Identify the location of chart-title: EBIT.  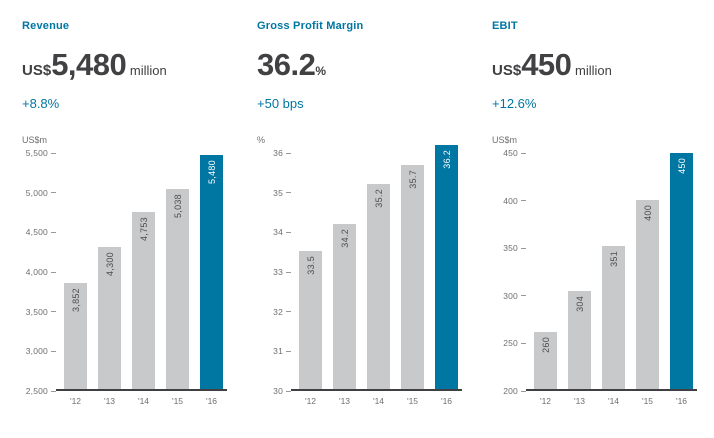
(505, 26).